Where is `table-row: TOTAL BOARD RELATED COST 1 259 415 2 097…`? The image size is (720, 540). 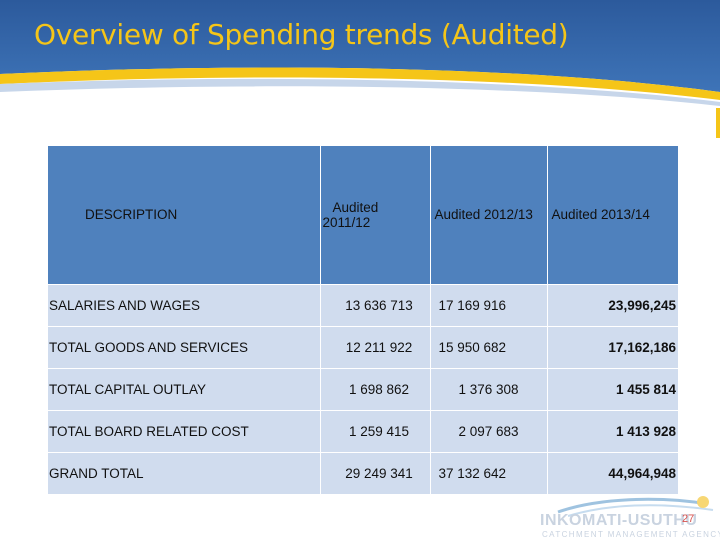
table-row: TOTAL BOARD RELATED COST 1 259 415 2 097… is located at coordinates (363, 430).